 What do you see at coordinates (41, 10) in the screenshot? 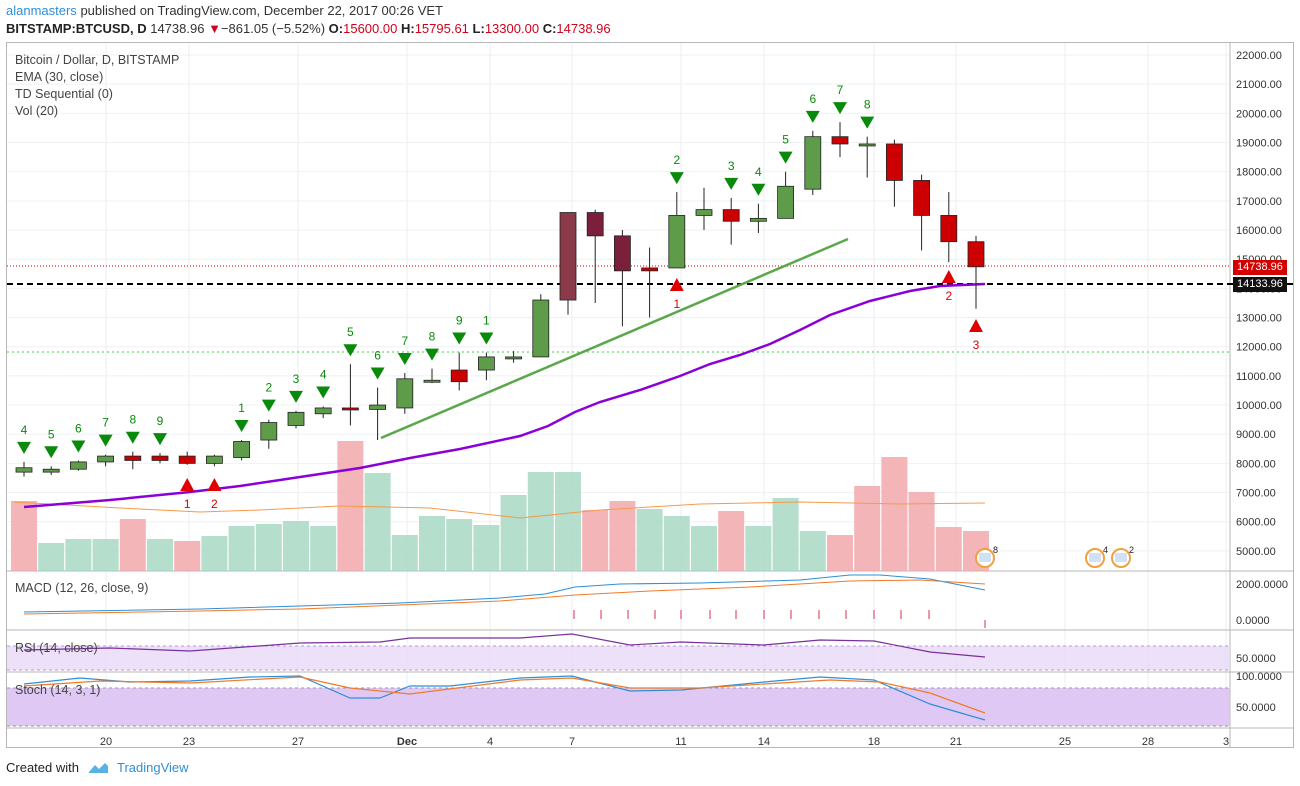
I see `author-link: alanmasters` at bounding box center [41, 10].